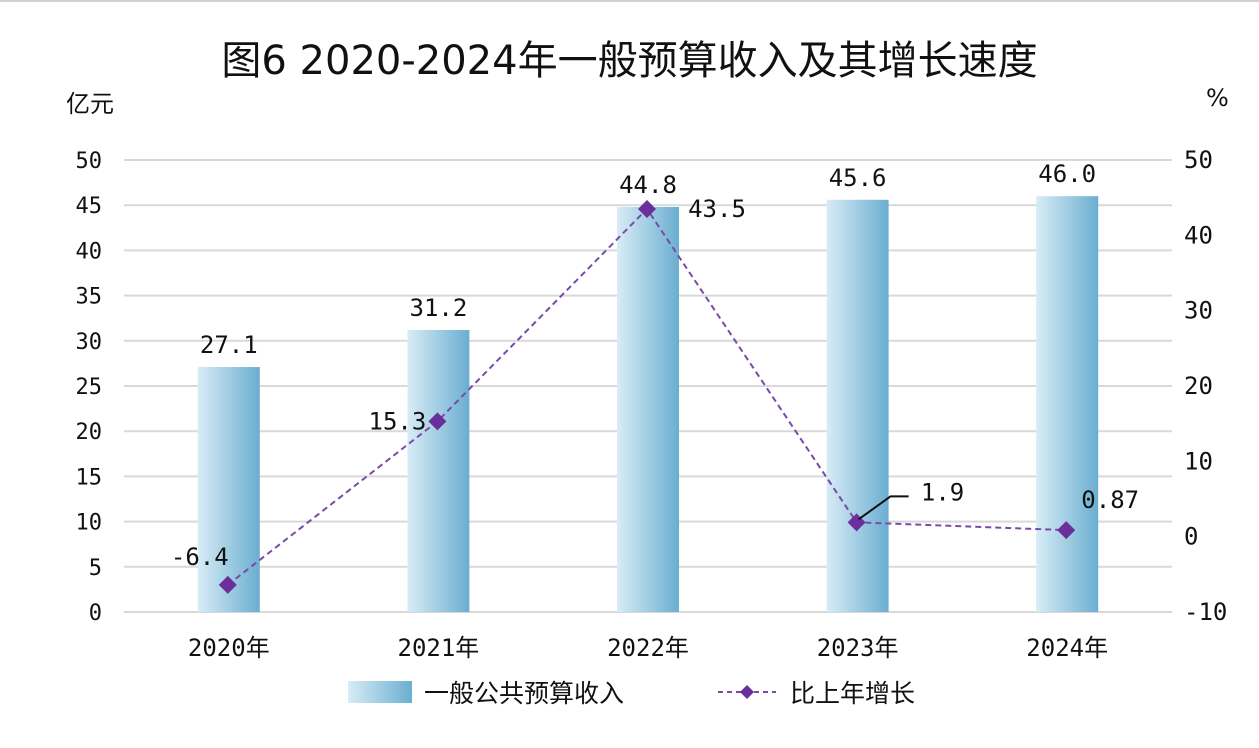 This screenshot has width=1259, height=748. What do you see at coordinates (524, 693) in the screenshot?
I see `legend-bar-label: 一般公共预算收入` at bounding box center [524, 693].